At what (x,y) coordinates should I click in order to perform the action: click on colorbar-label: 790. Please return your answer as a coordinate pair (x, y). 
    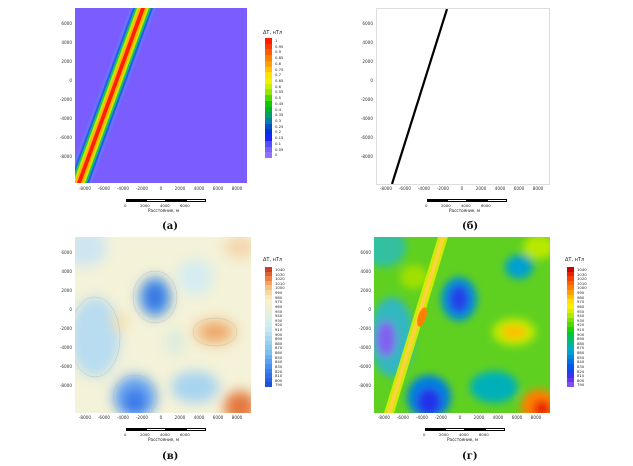
    Looking at the image, I should click on (279, 385).